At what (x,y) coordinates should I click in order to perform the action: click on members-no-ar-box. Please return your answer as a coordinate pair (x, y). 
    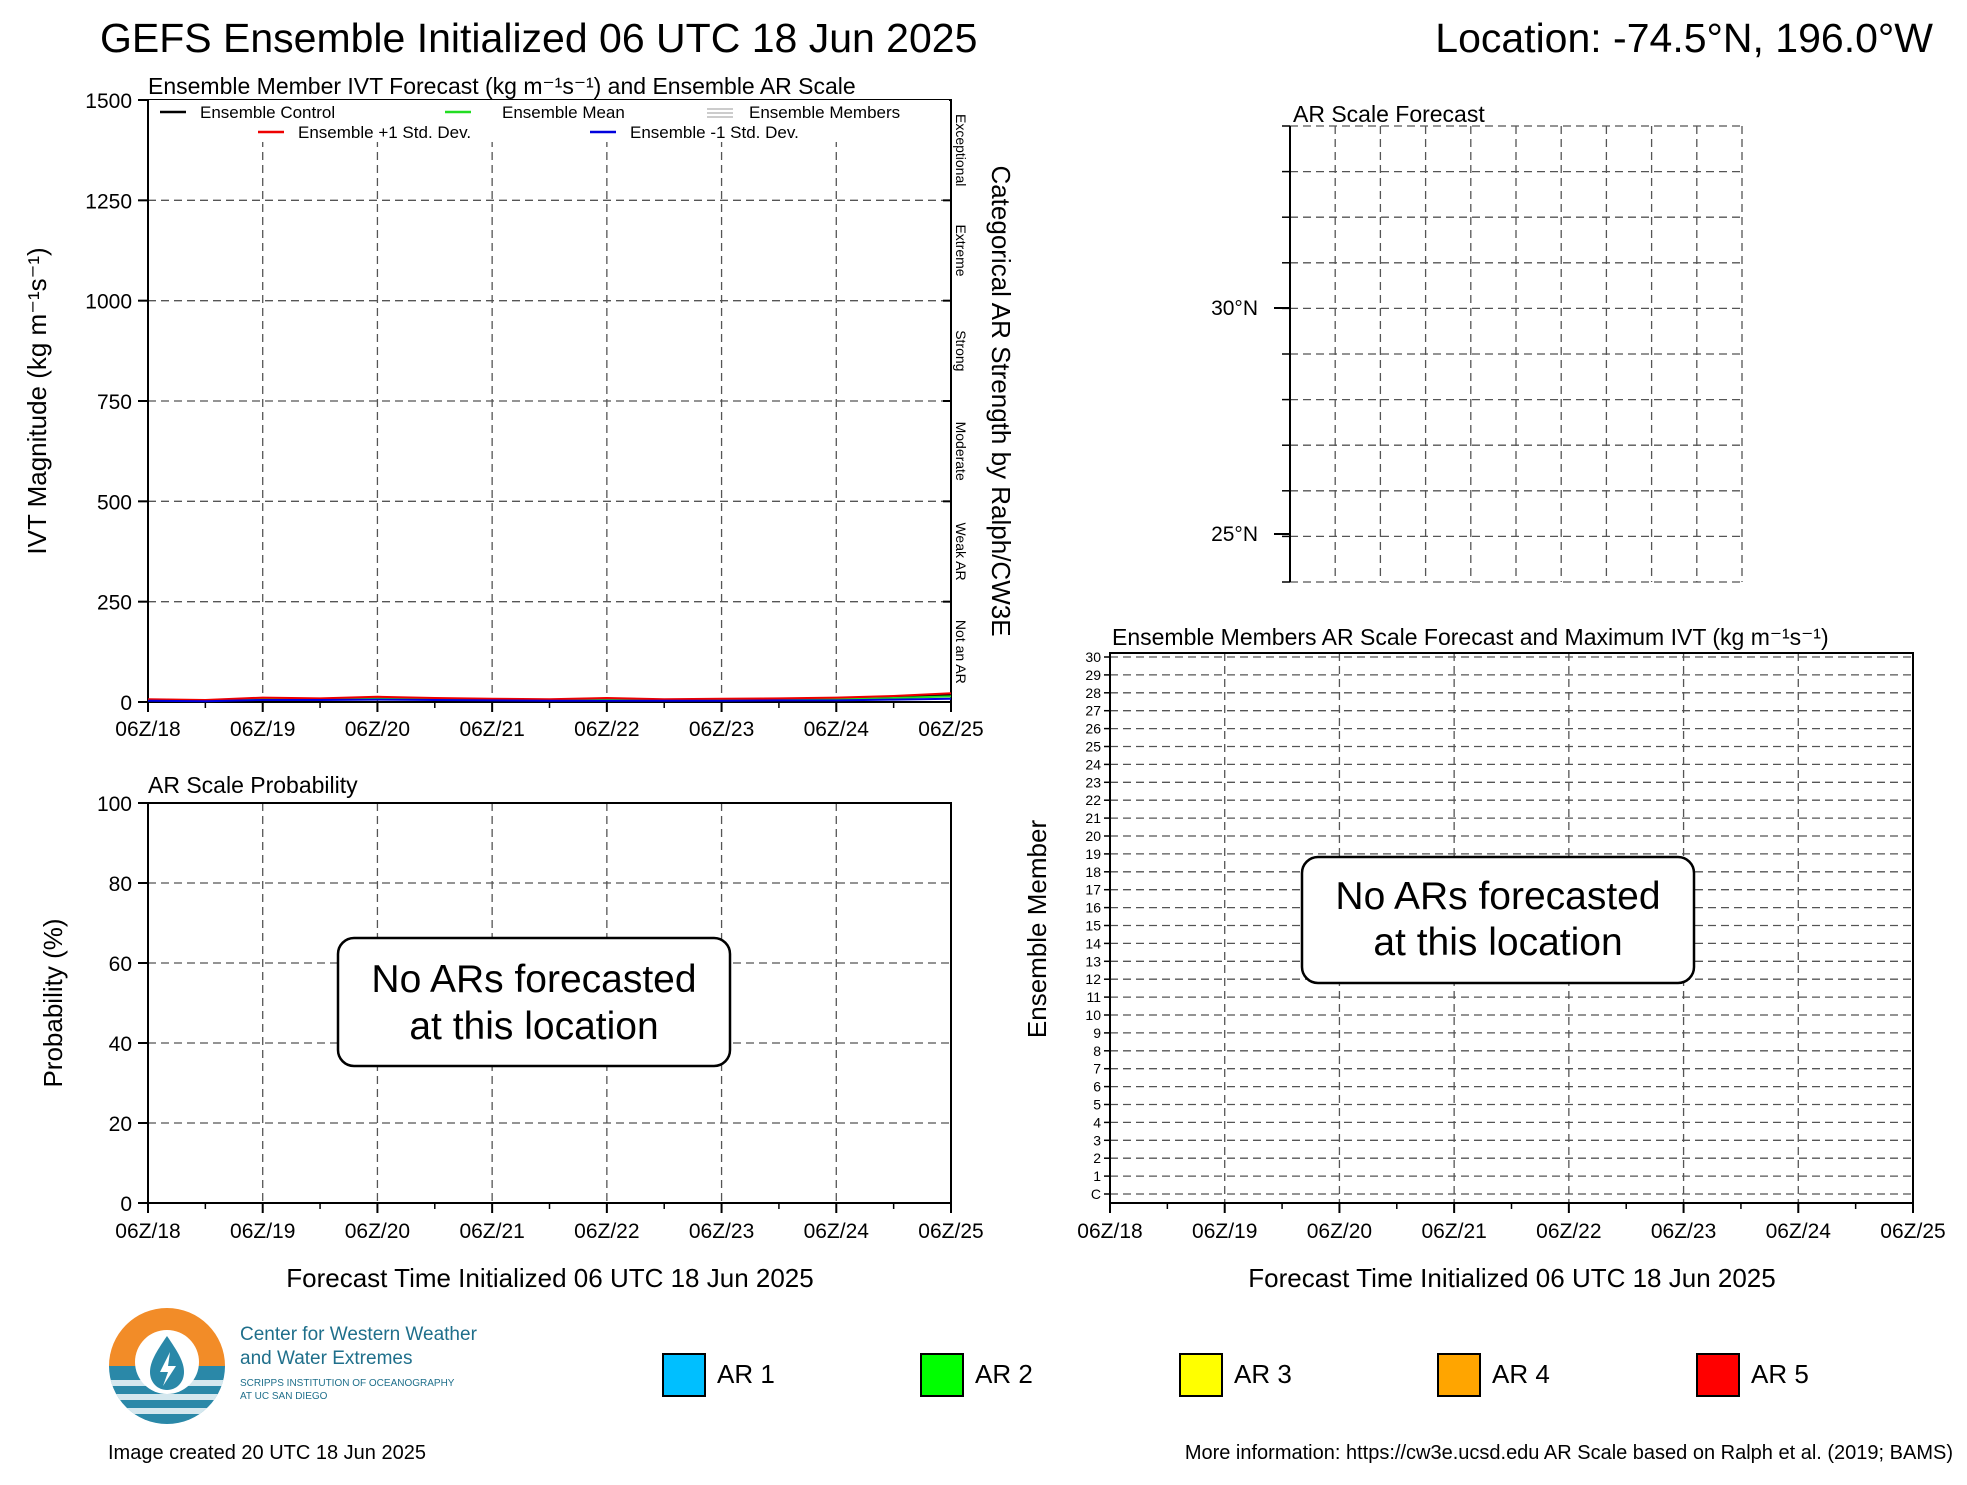
    Looking at the image, I should click on (1498, 920).